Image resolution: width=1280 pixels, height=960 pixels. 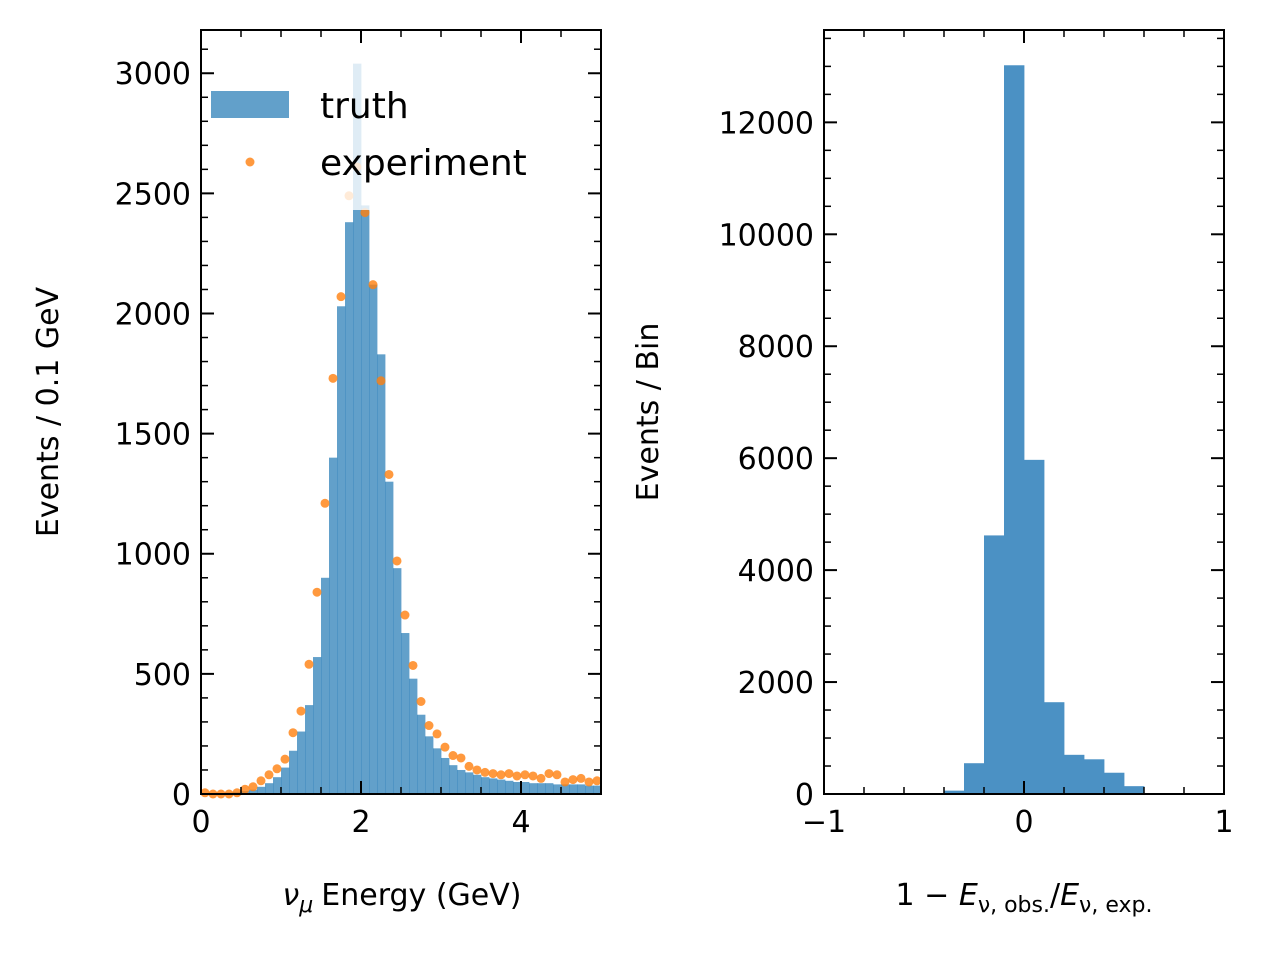 I want to click on y-tick-label: 8000, so click(x=776, y=347).